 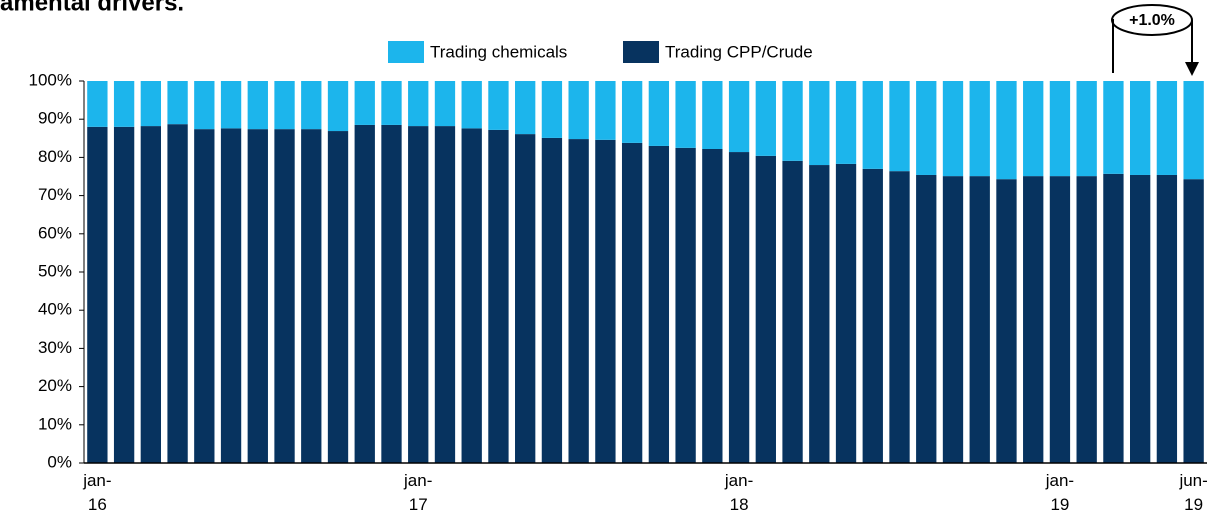 What do you see at coordinates (55, 309) in the screenshot?
I see `y-tick-label: 40%` at bounding box center [55, 309].